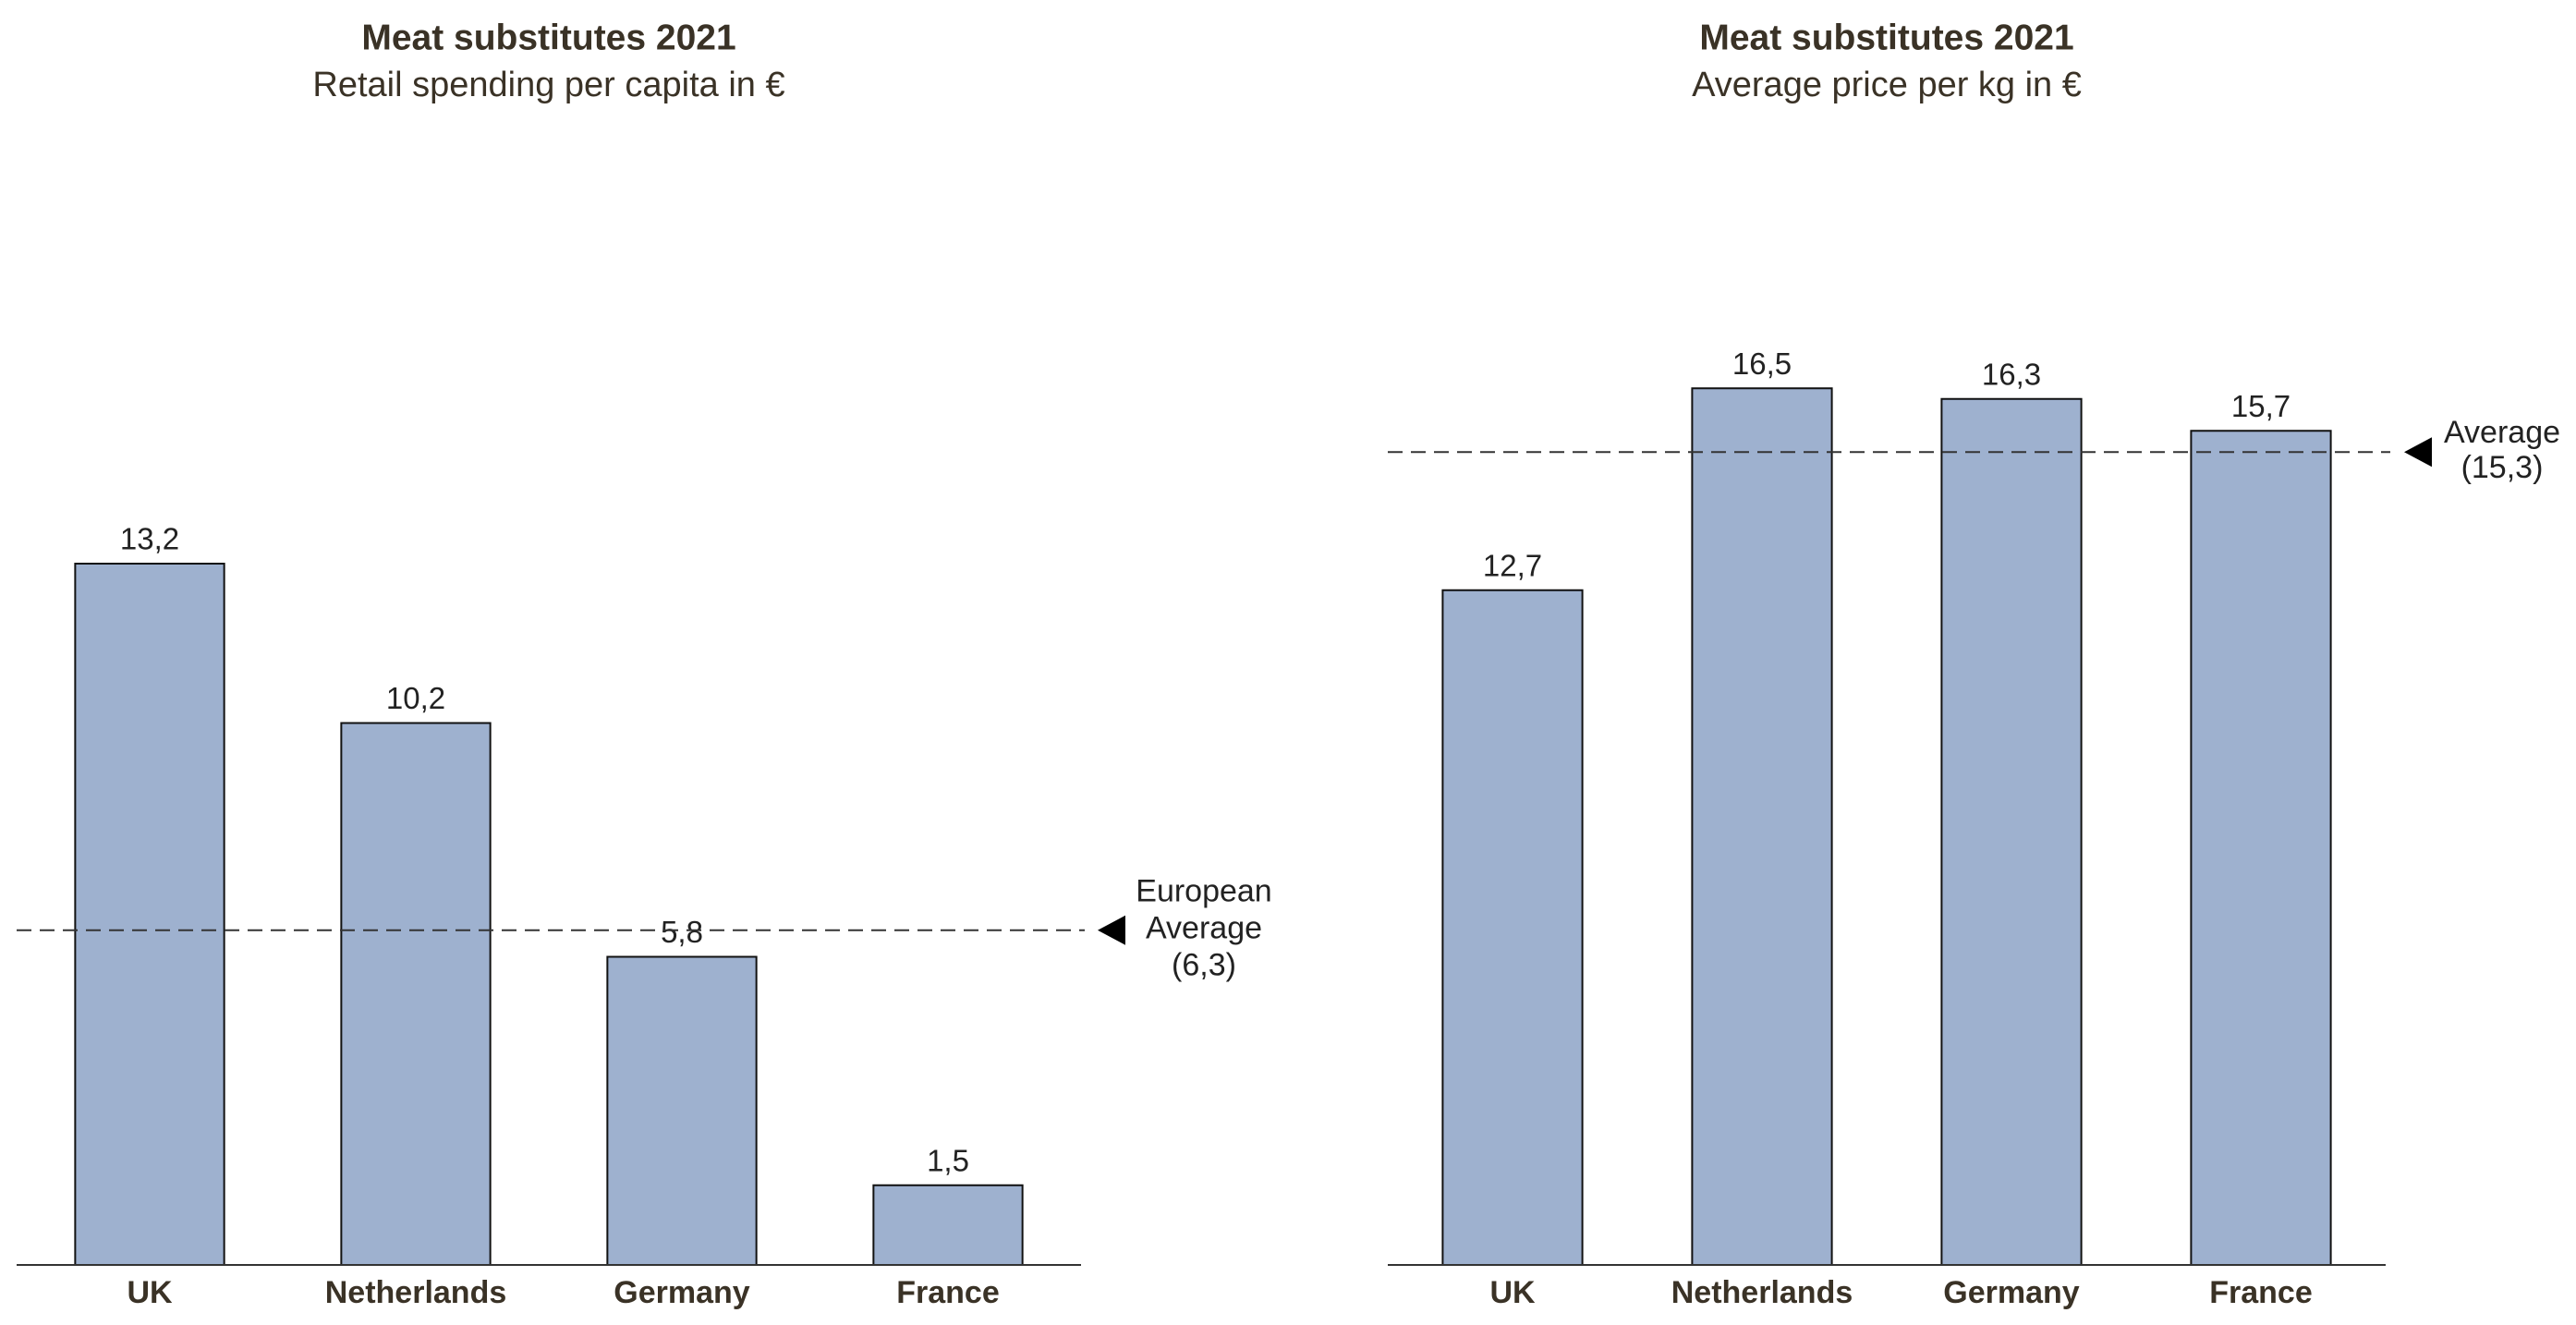 This screenshot has width=2576, height=1325. What do you see at coordinates (415, 698) in the screenshot?
I see `value-label: 10,2` at bounding box center [415, 698].